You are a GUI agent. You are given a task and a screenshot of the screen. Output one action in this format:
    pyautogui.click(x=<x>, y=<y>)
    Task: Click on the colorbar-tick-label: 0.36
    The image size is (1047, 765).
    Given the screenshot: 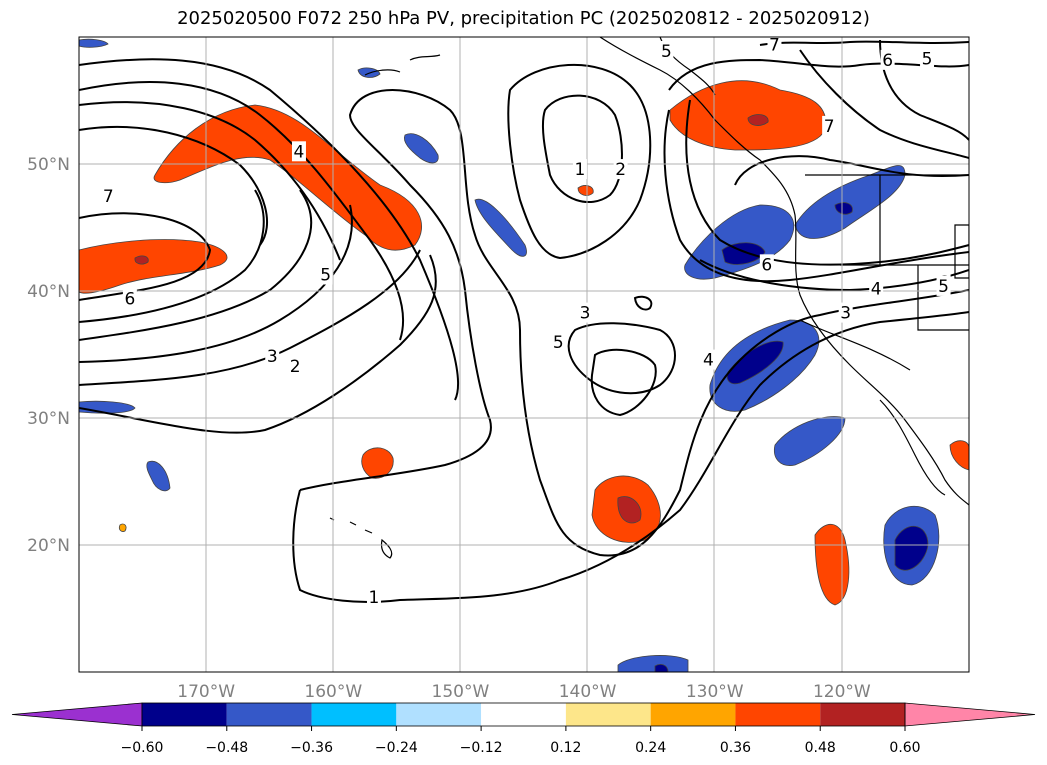 What is the action you would take?
    pyautogui.click(x=735, y=748)
    